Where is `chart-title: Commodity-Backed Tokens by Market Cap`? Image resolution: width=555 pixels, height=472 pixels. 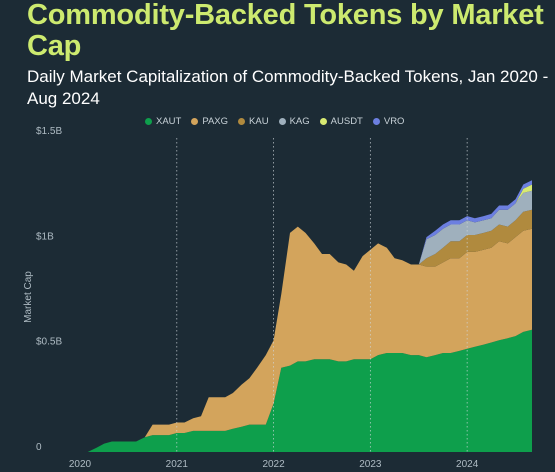
chart-title: Commodity-Backed Tokens by Market Cap is located at coordinates (285, 31).